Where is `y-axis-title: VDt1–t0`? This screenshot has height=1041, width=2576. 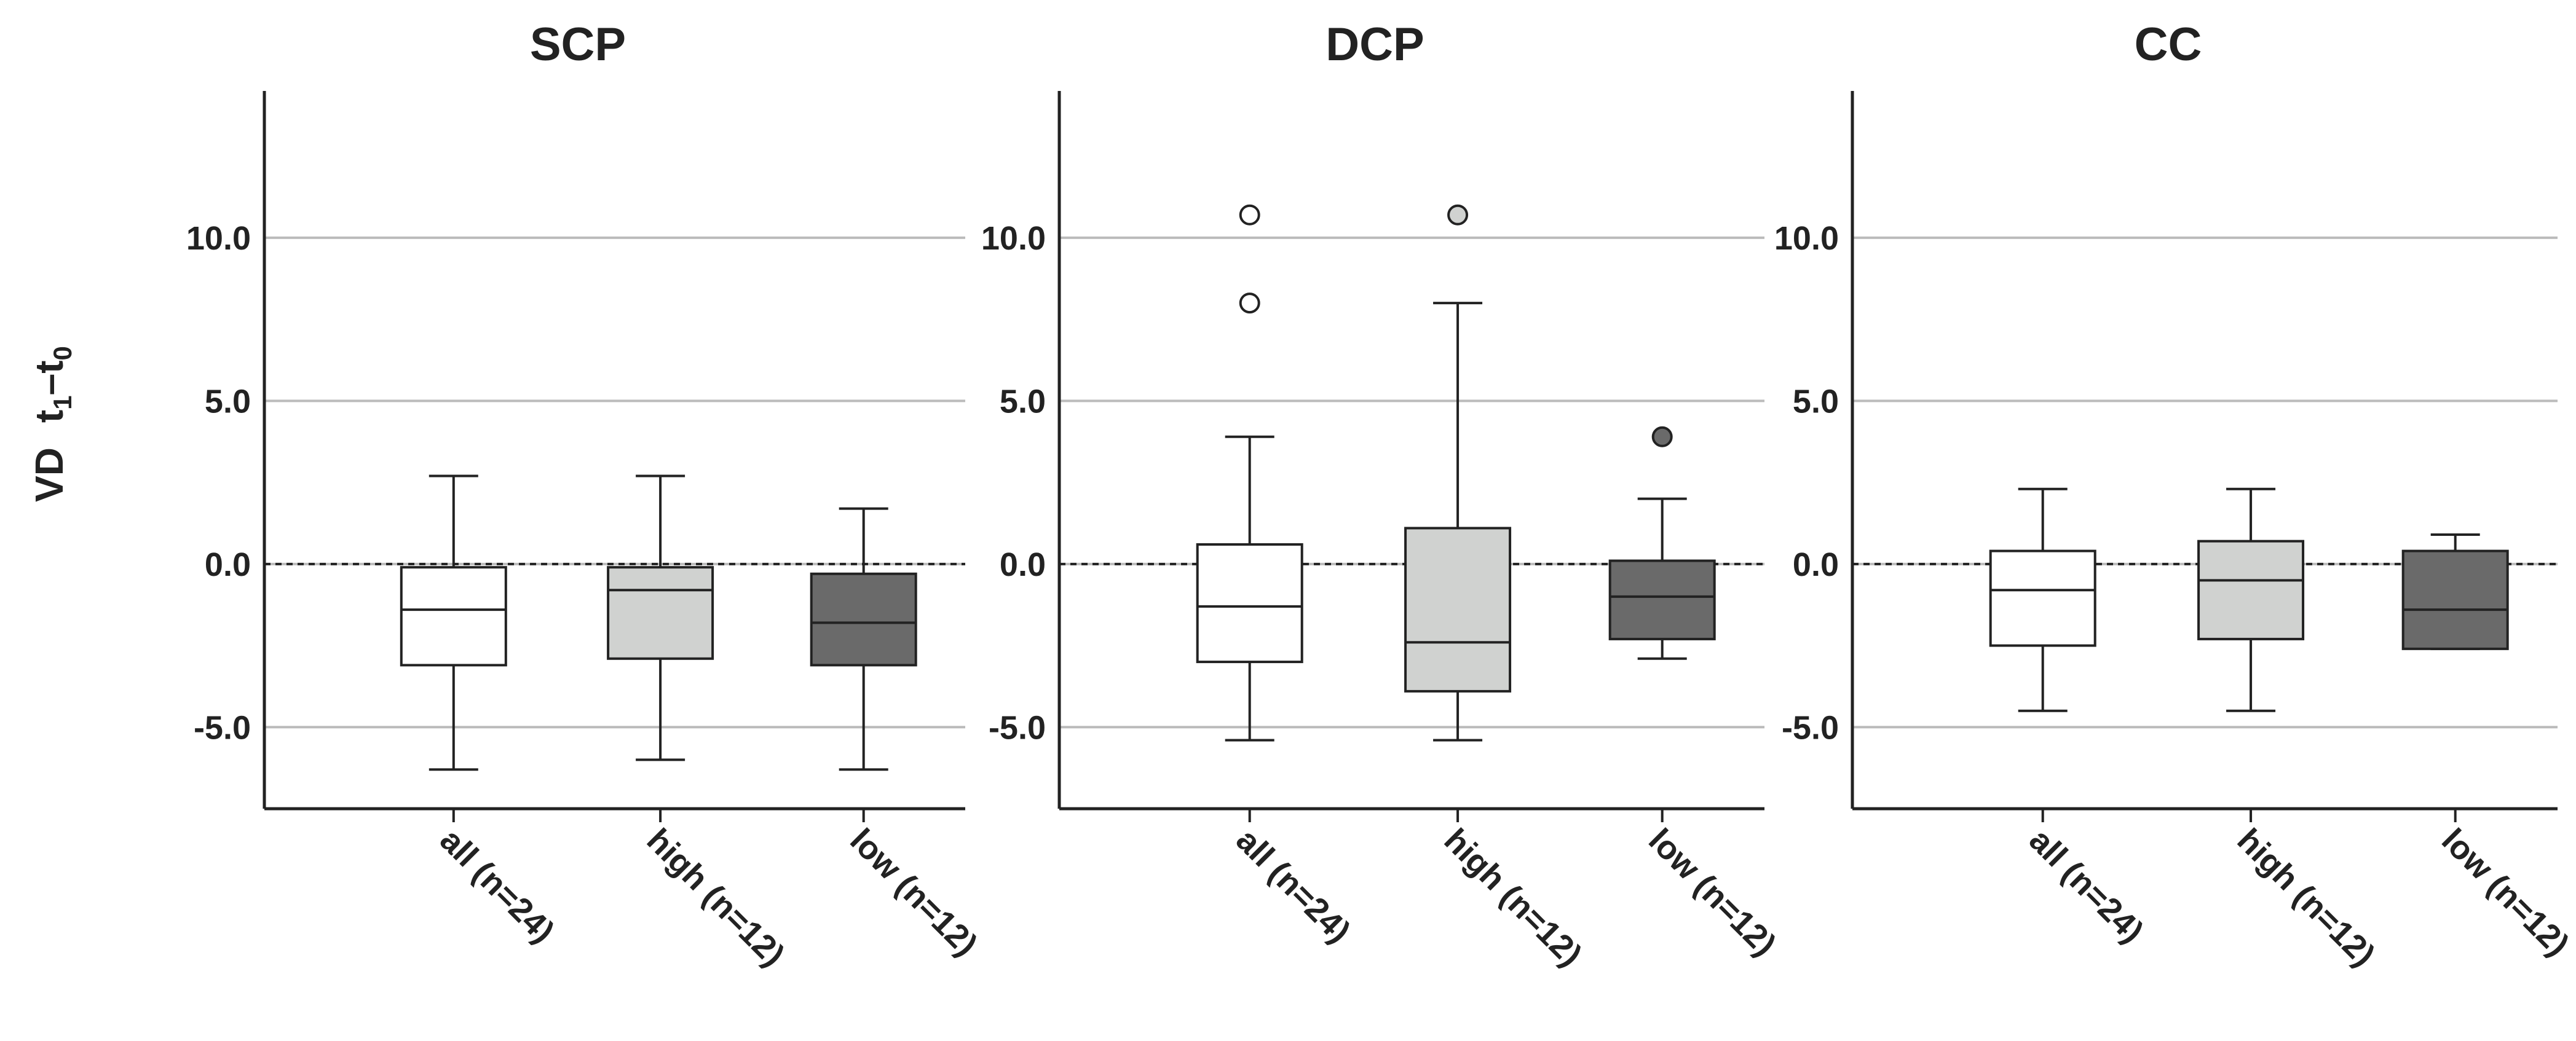 y-axis-title: VDt1–t0 is located at coordinates (52, 424).